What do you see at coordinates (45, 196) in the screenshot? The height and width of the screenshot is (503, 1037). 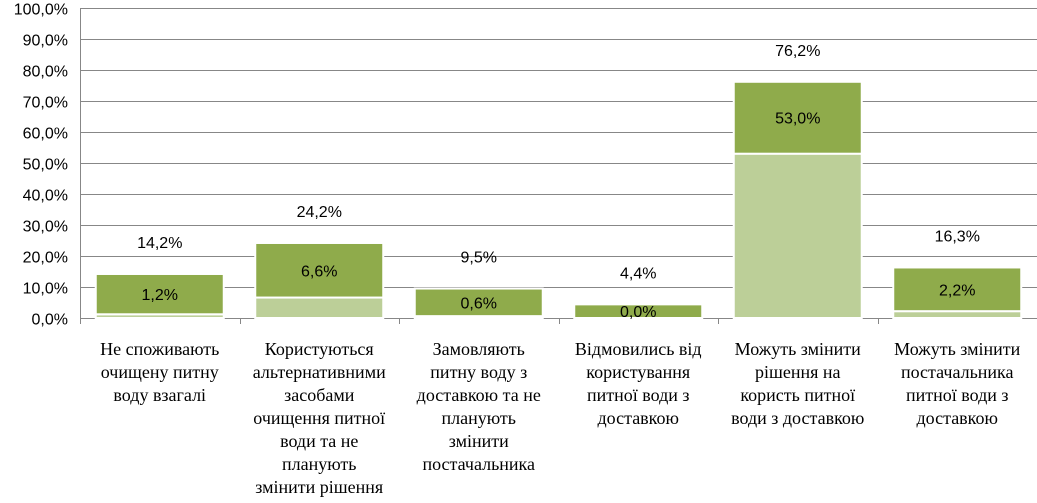 I see `y-tick-label: 40,0%` at bounding box center [45, 196].